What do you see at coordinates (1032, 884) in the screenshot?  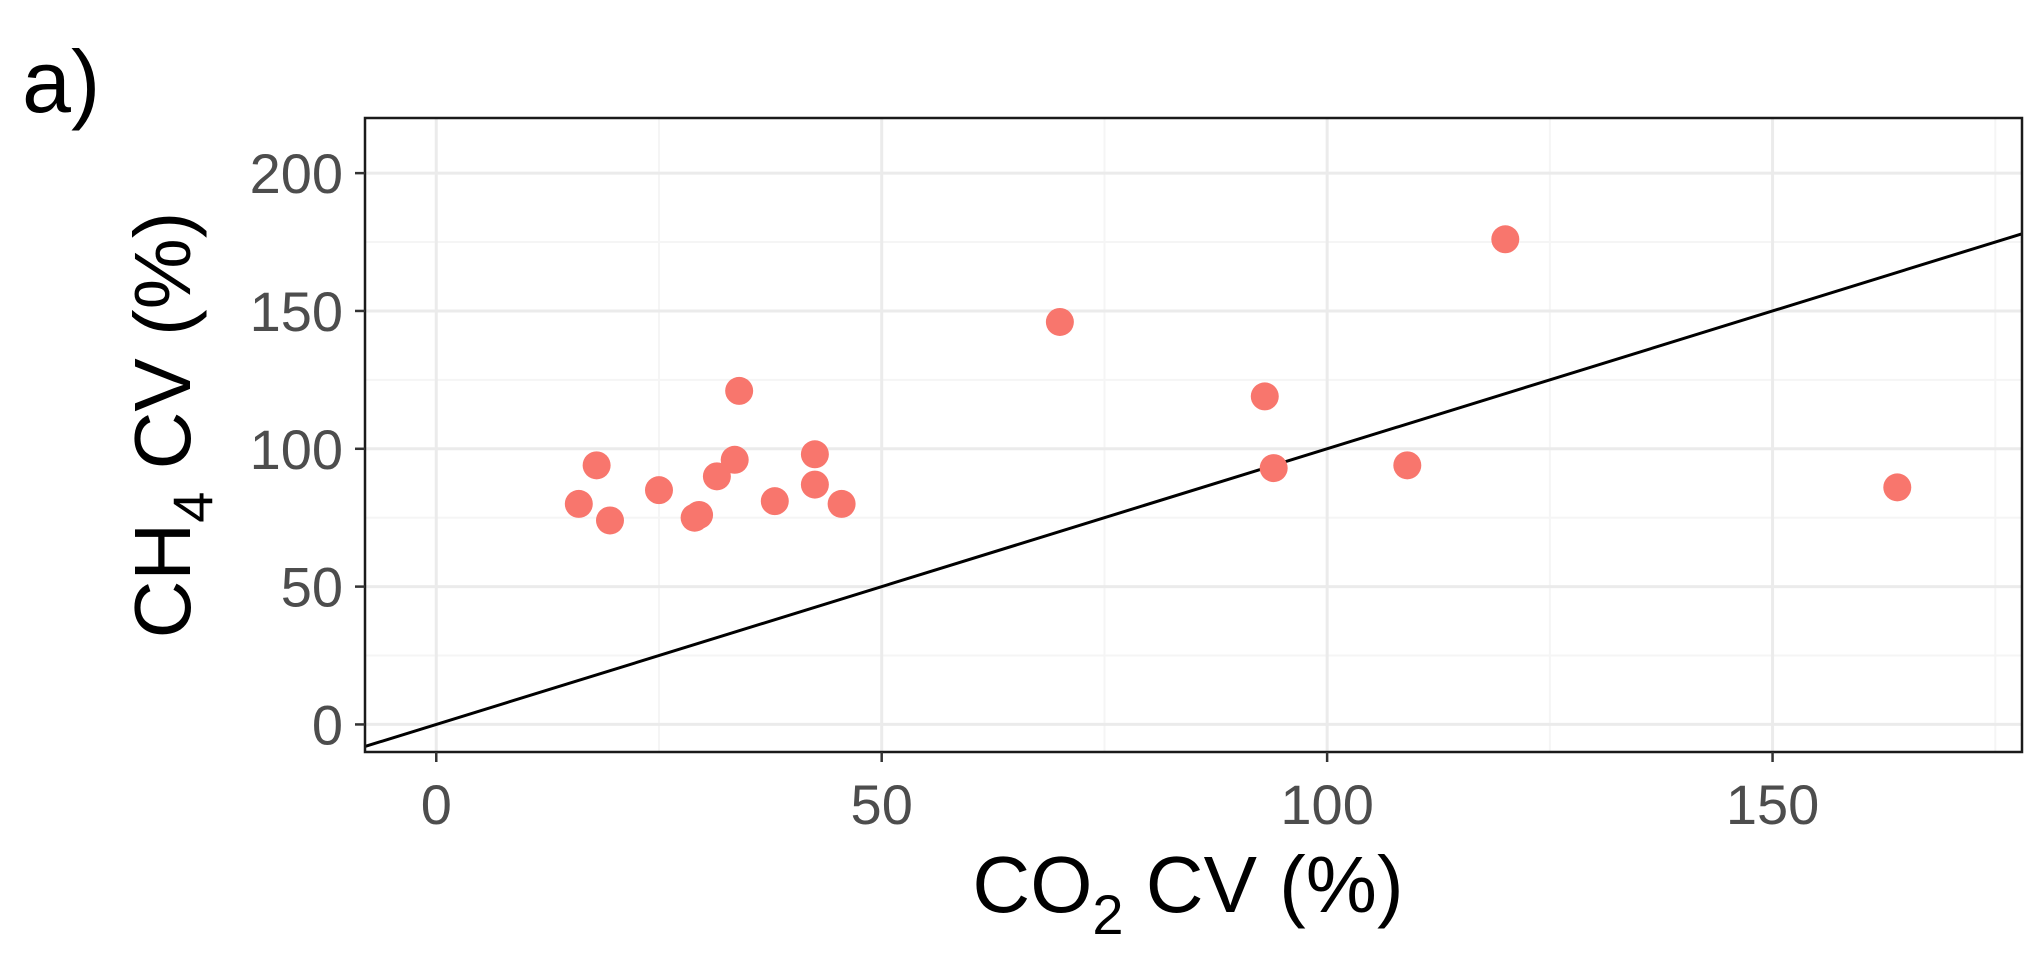 I see `x-axis-title-main: CO` at bounding box center [1032, 884].